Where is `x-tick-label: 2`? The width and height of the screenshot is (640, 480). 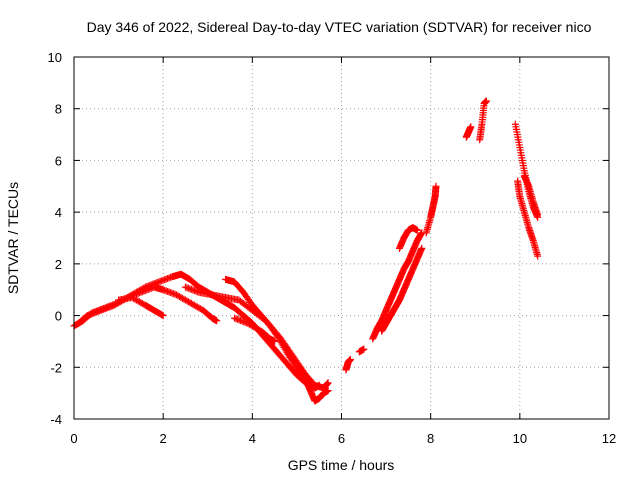 x-tick-label: 2 is located at coordinates (163, 438).